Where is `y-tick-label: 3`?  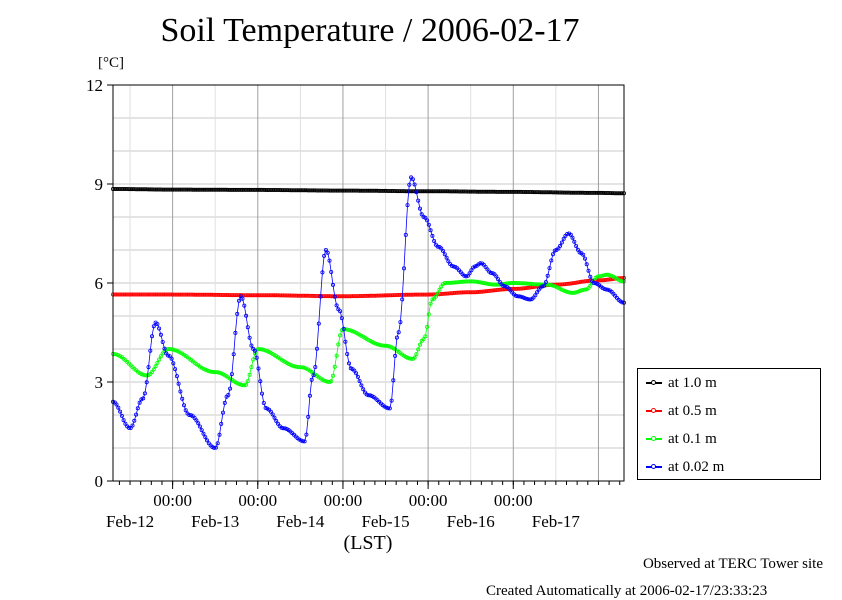 y-tick-label: 3 is located at coordinates (99, 382).